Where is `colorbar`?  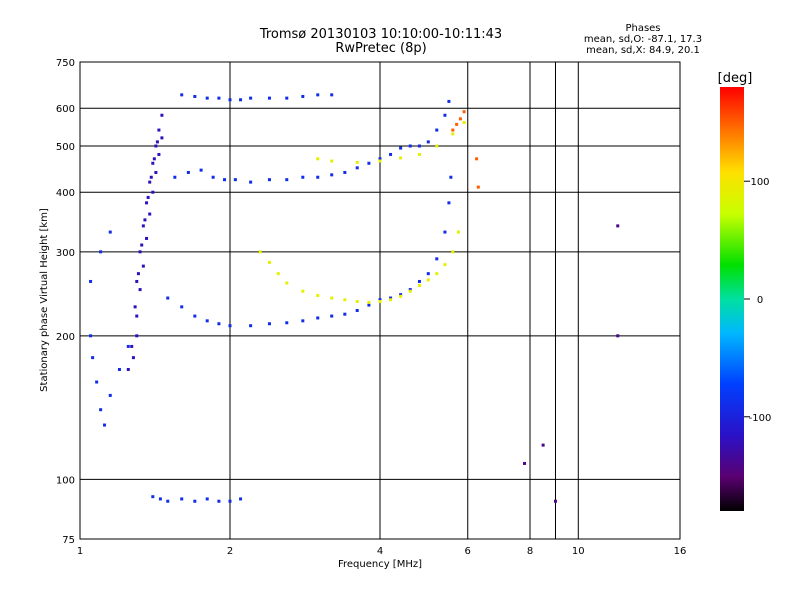 colorbar is located at coordinates (732, 299).